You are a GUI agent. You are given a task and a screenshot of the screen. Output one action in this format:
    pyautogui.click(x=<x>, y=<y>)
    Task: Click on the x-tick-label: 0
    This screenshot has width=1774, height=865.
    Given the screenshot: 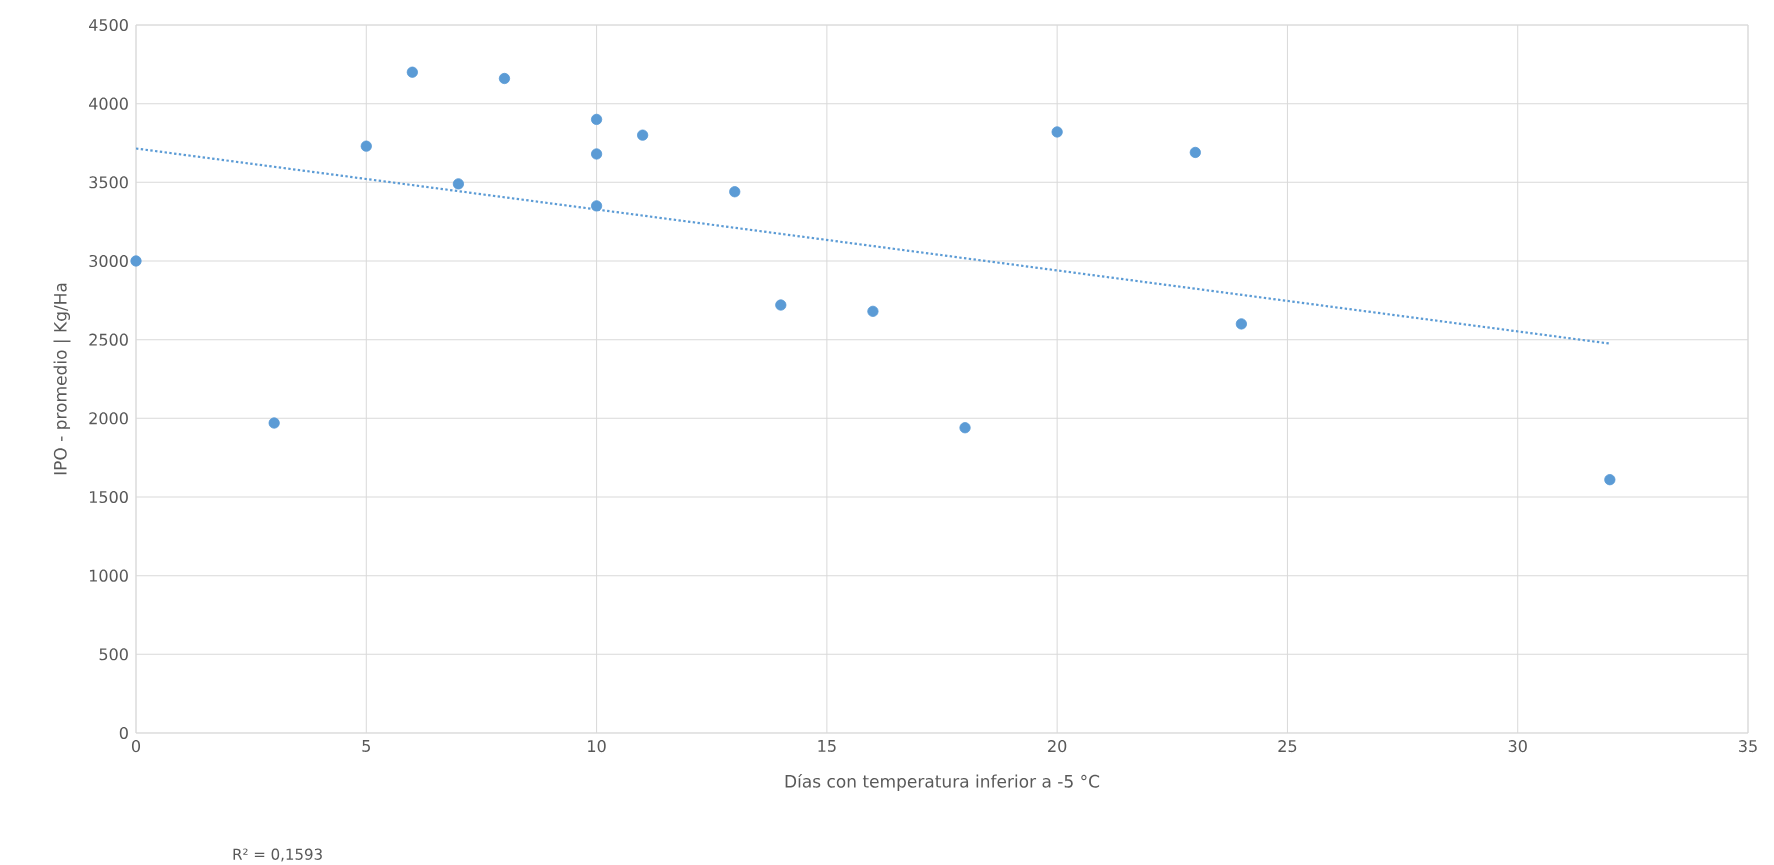 What is the action you would take?
    pyautogui.click(x=136, y=746)
    